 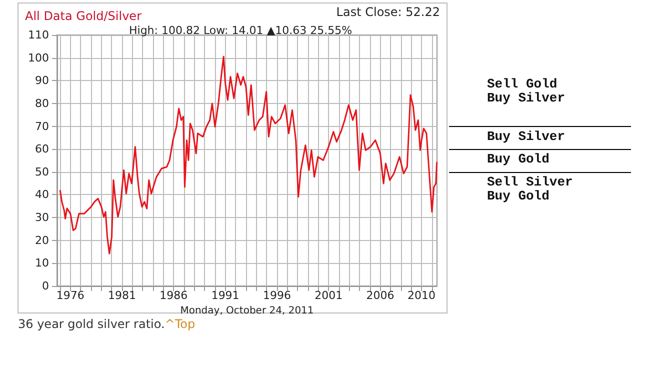 I want to click on x-tick-label: 1996, so click(x=276, y=295).